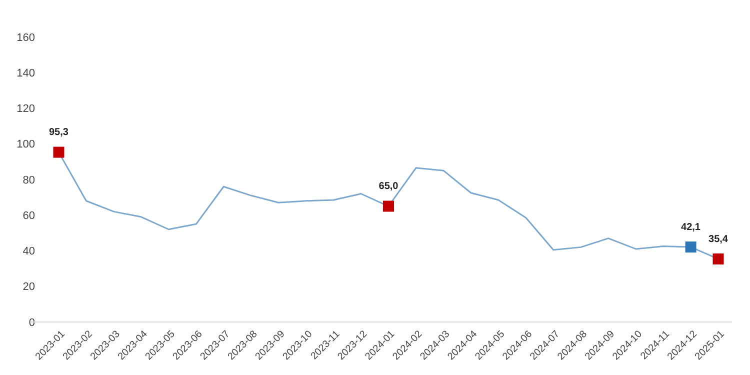  What do you see at coordinates (25, 38) in the screenshot?
I see `y-tick-label: 160` at bounding box center [25, 38].